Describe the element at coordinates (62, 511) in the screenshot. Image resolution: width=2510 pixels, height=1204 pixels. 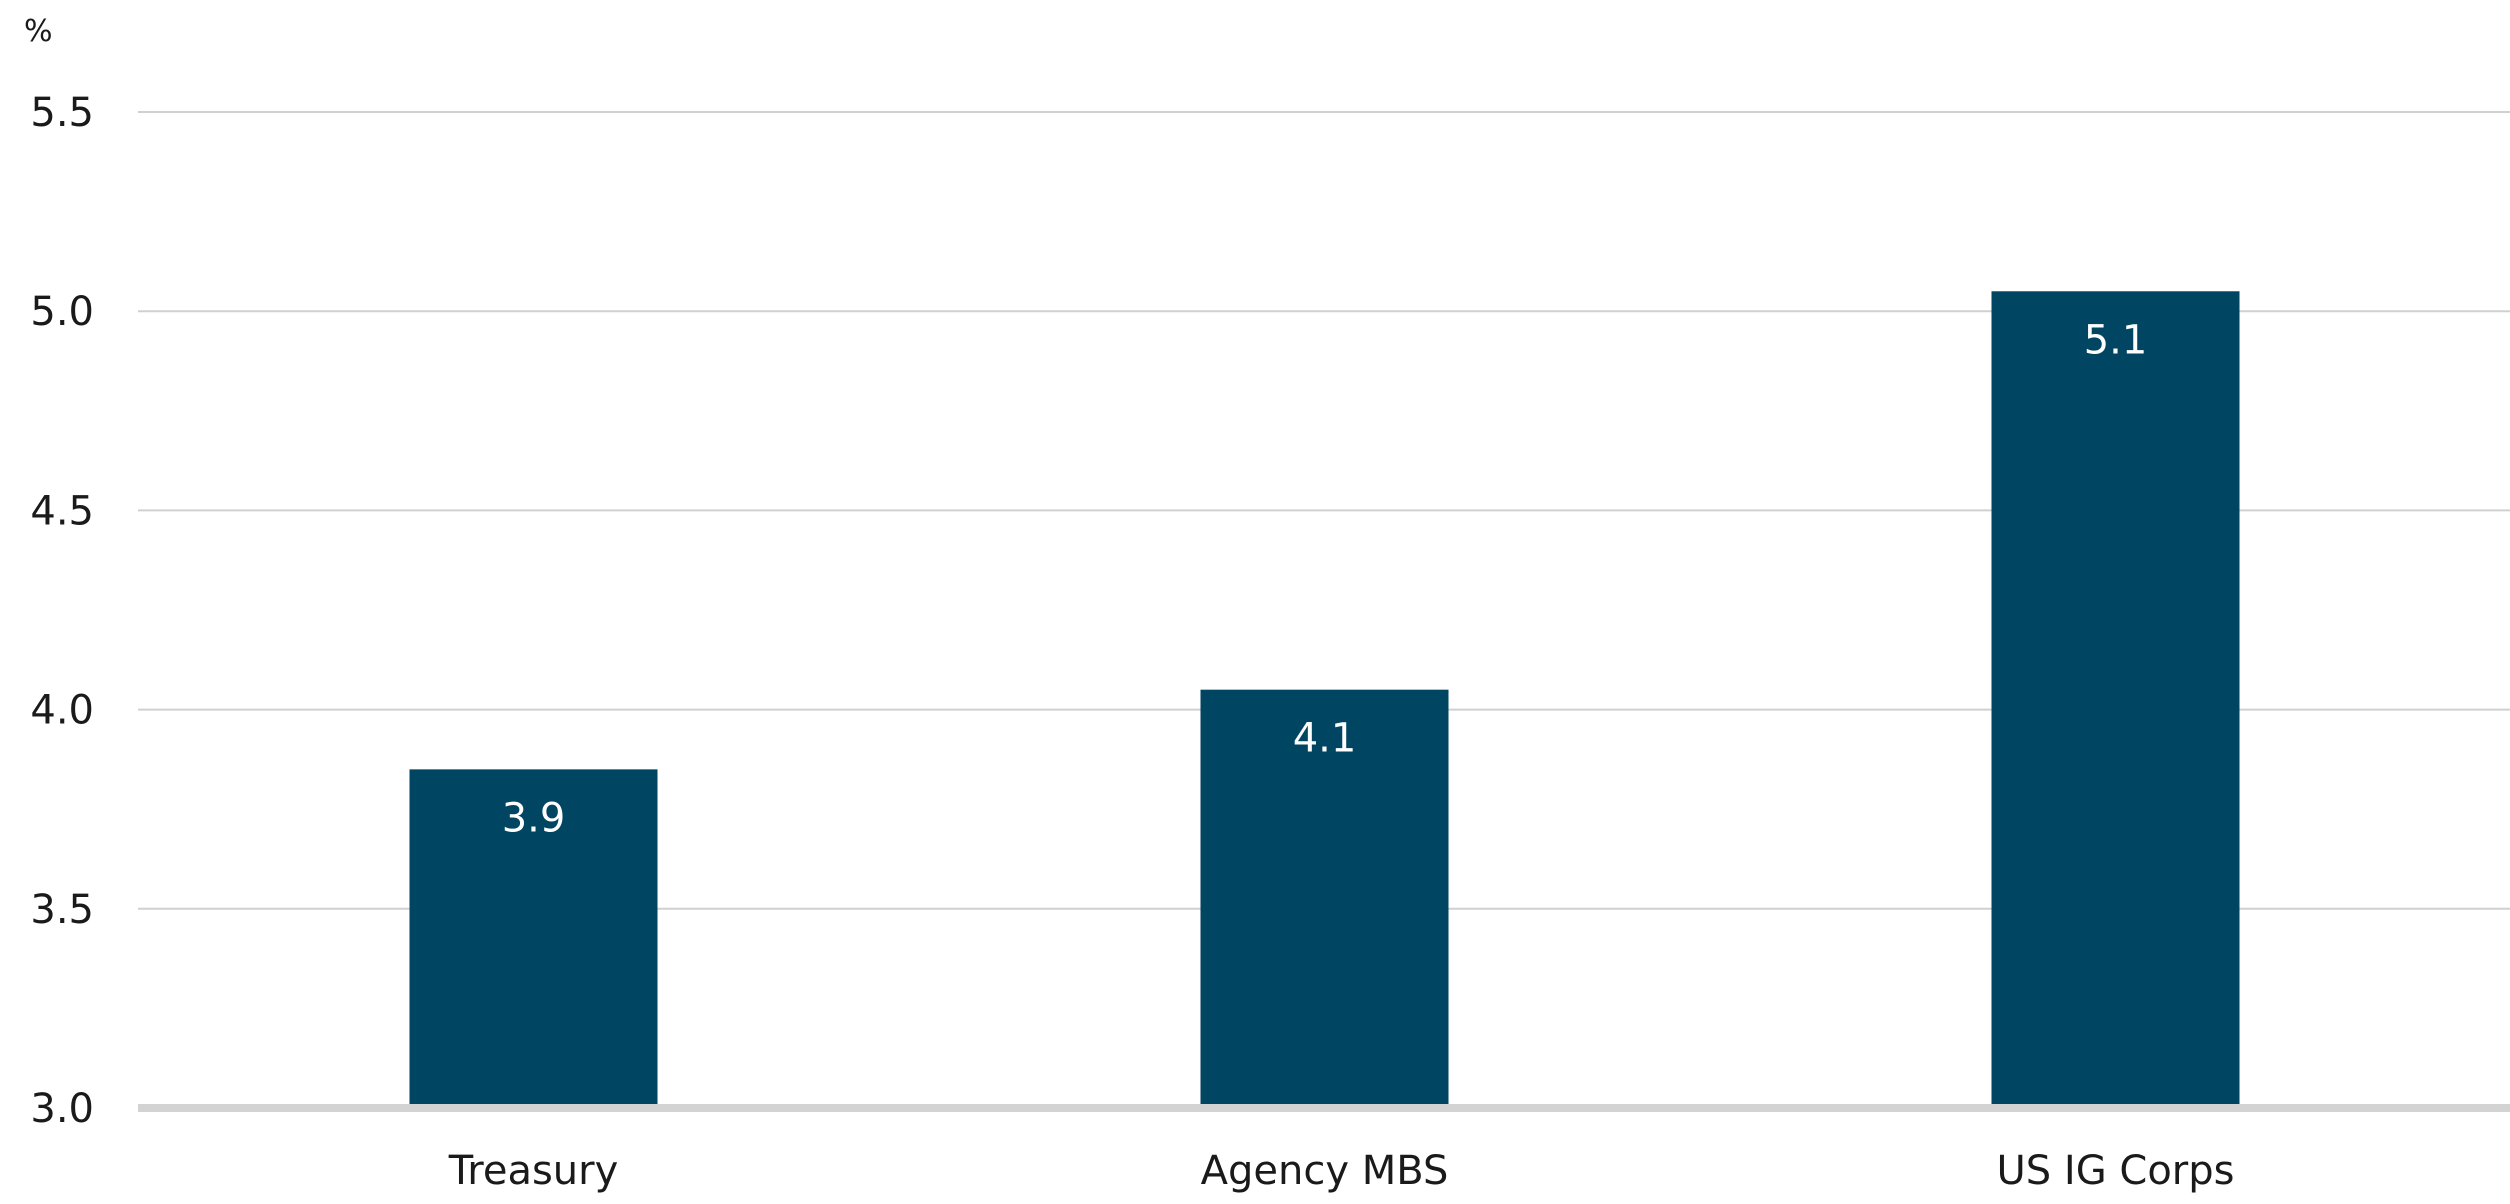
I see `y-tick-label: 4.5` at that location.